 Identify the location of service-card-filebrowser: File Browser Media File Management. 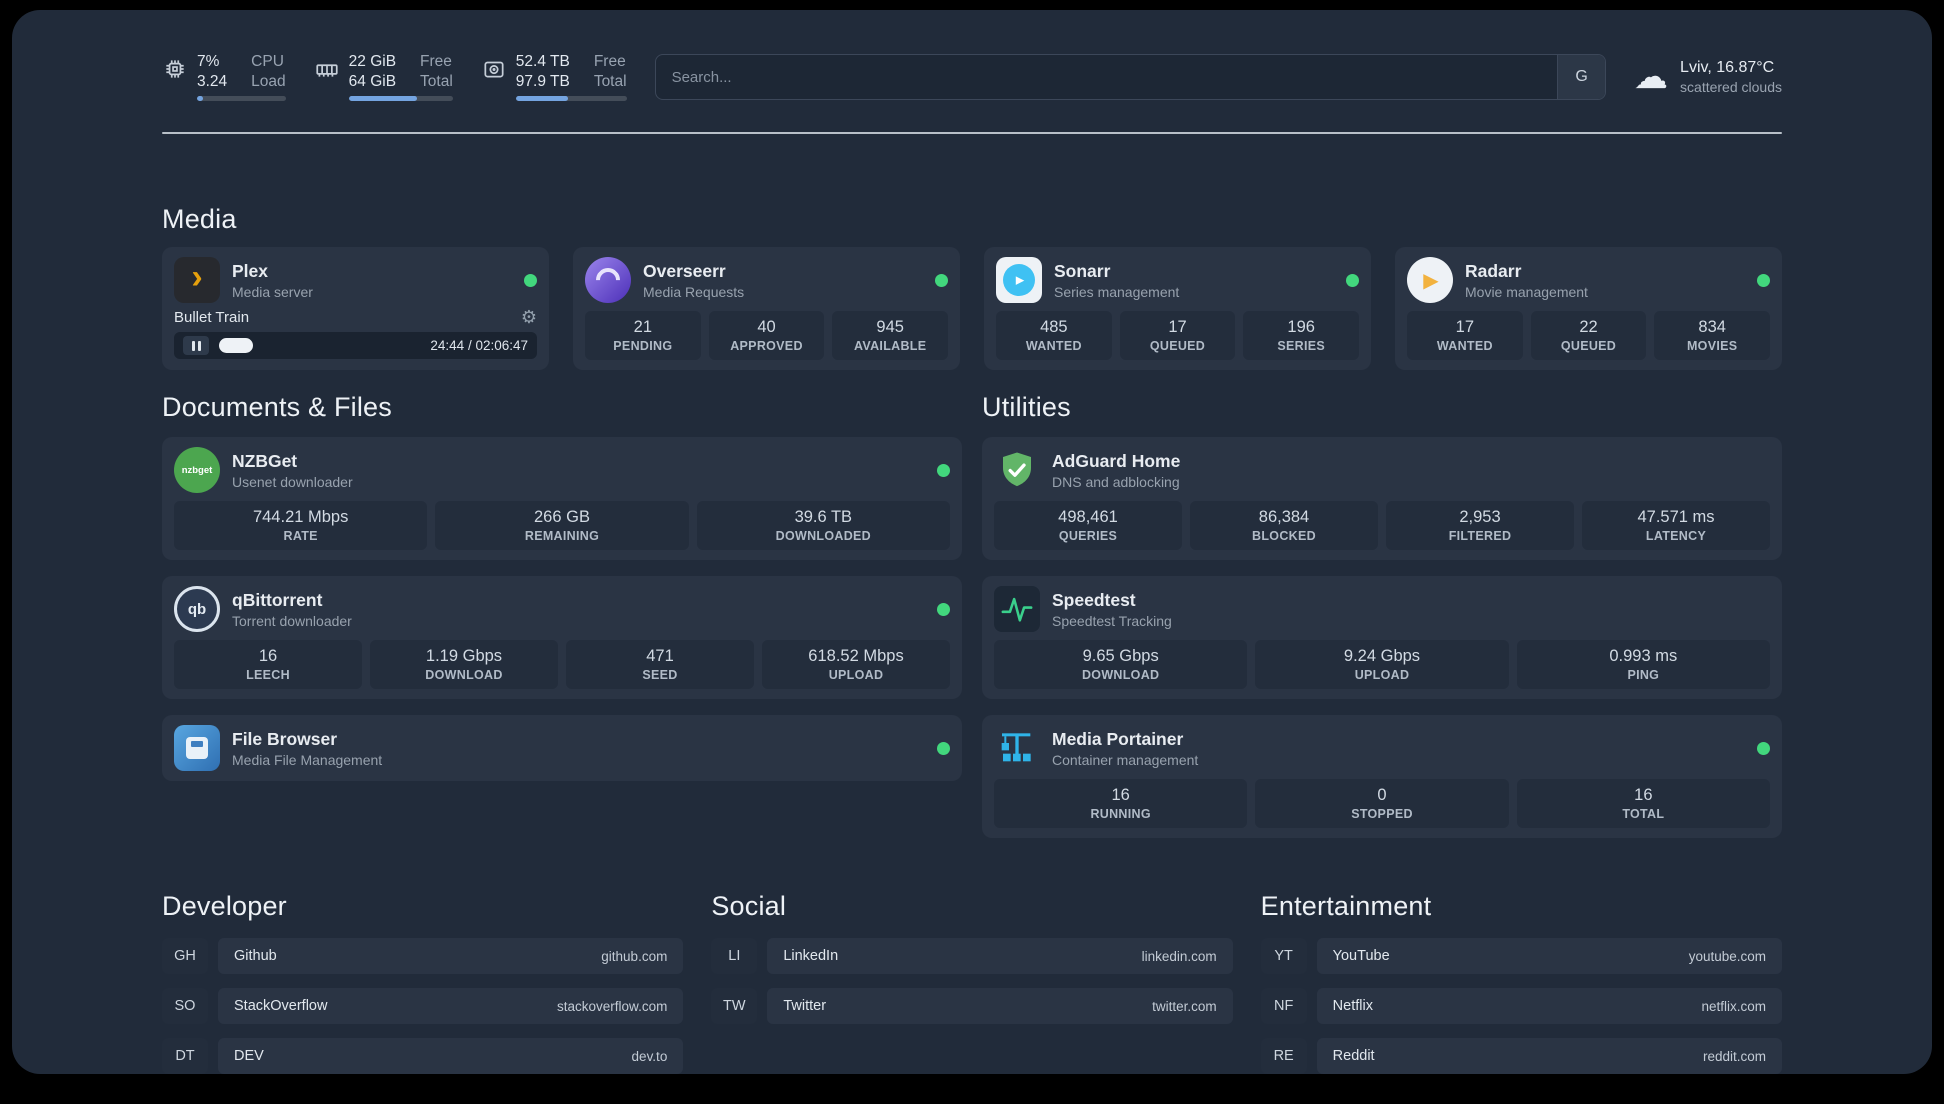
(562, 748).